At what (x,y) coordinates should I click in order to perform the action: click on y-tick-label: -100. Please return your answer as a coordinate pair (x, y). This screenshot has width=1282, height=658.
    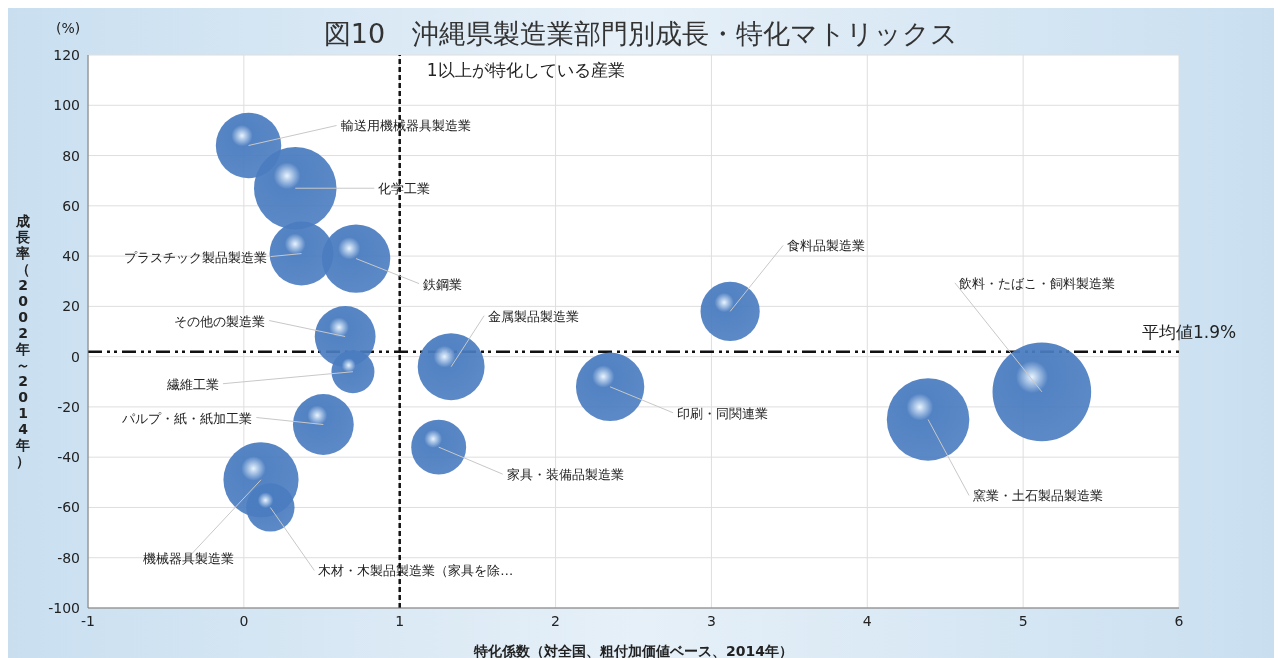
    Looking at the image, I should click on (64, 607).